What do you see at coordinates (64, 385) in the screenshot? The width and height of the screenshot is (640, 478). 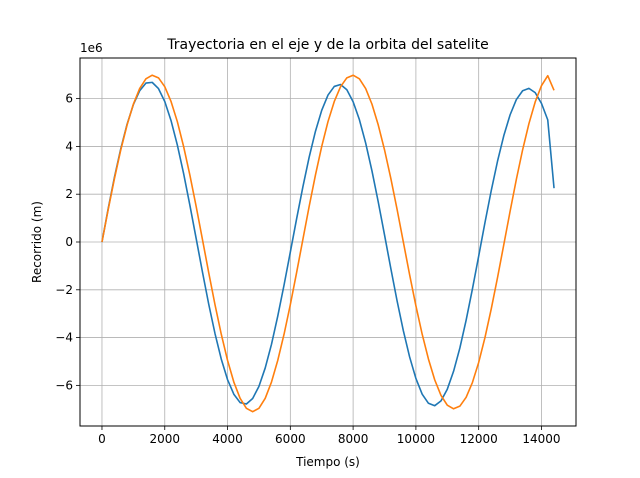 I see `y-tick-label: −6` at bounding box center [64, 385].